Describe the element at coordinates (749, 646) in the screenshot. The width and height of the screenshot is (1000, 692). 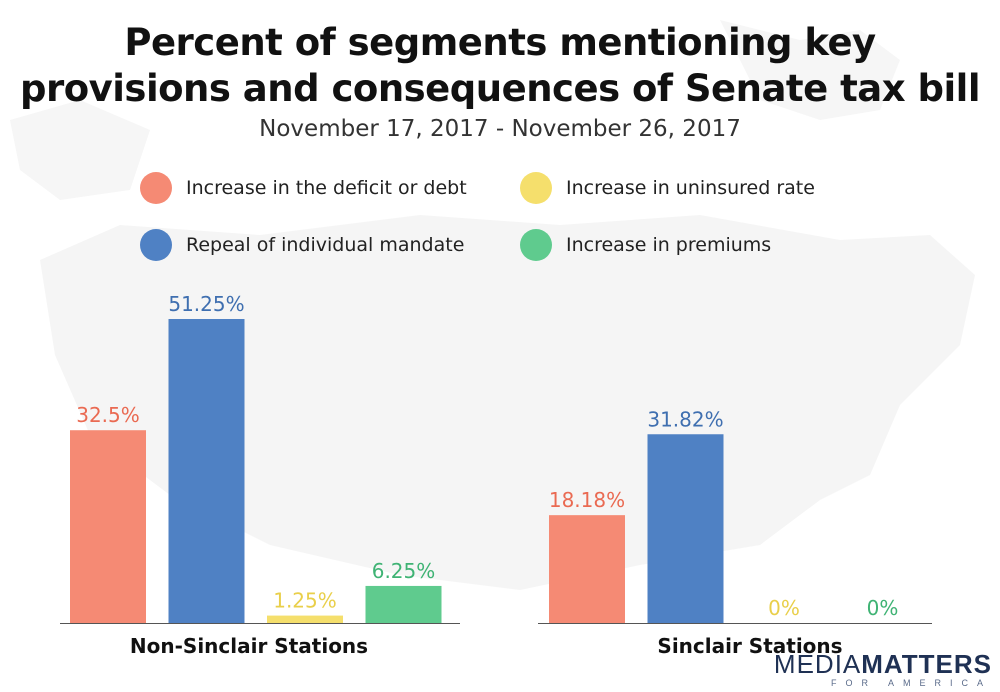
I see `group-label-sinclair: Sinclair Stations` at that location.